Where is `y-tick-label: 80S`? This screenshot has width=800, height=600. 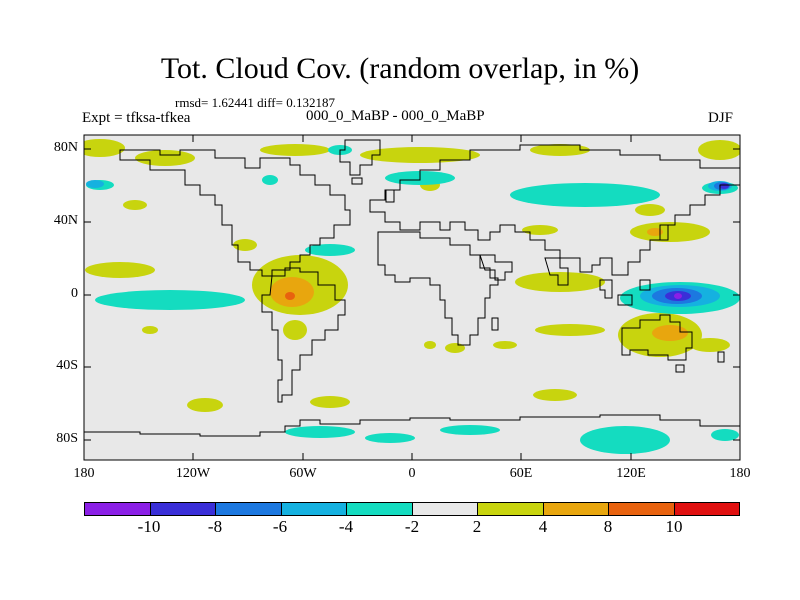
y-tick-label: 80S is located at coordinates (67, 438).